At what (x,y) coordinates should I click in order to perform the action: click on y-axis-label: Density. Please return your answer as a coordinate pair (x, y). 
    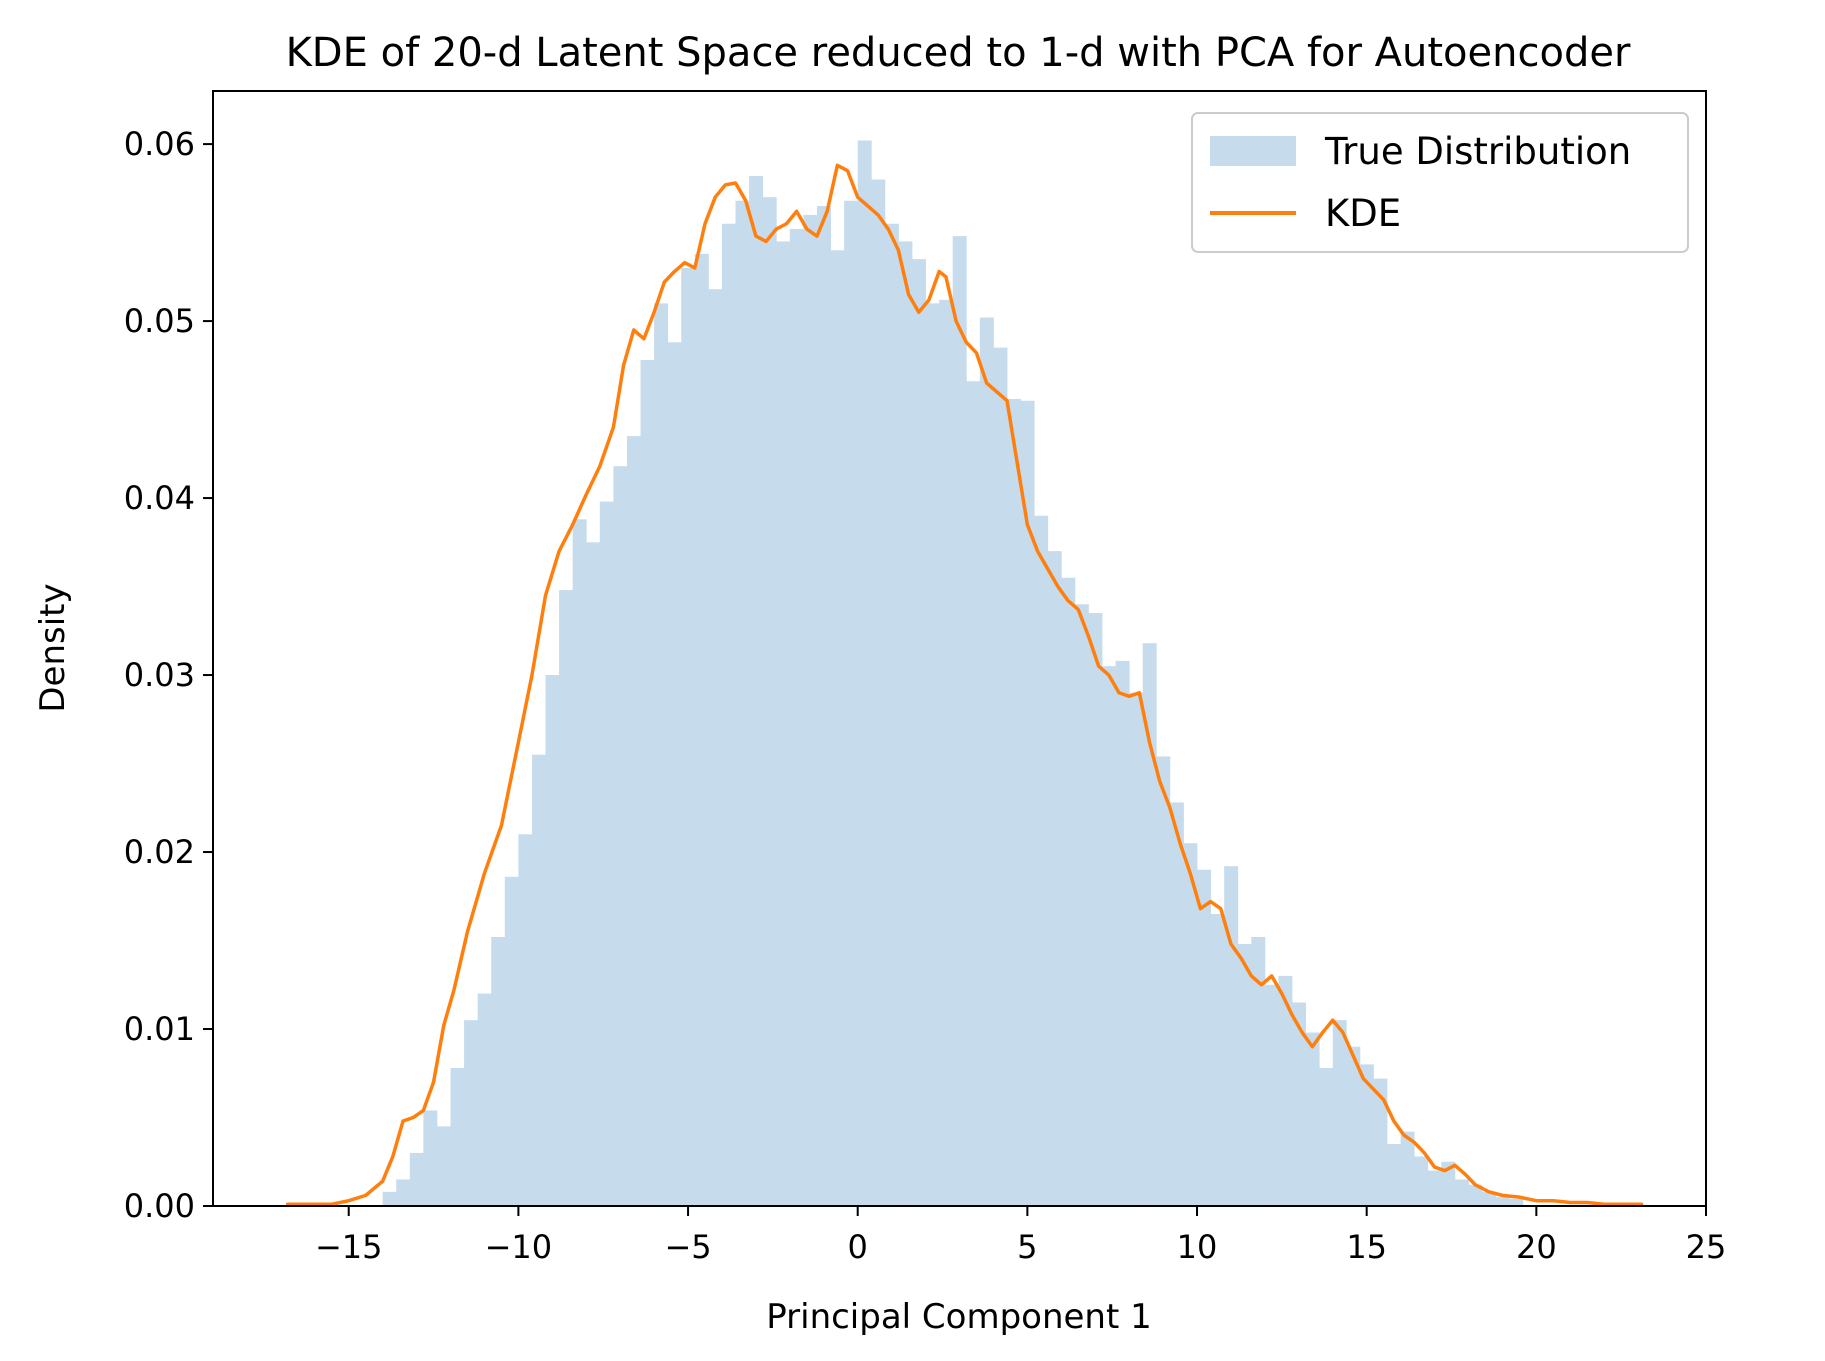
    Looking at the image, I should click on (53, 647).